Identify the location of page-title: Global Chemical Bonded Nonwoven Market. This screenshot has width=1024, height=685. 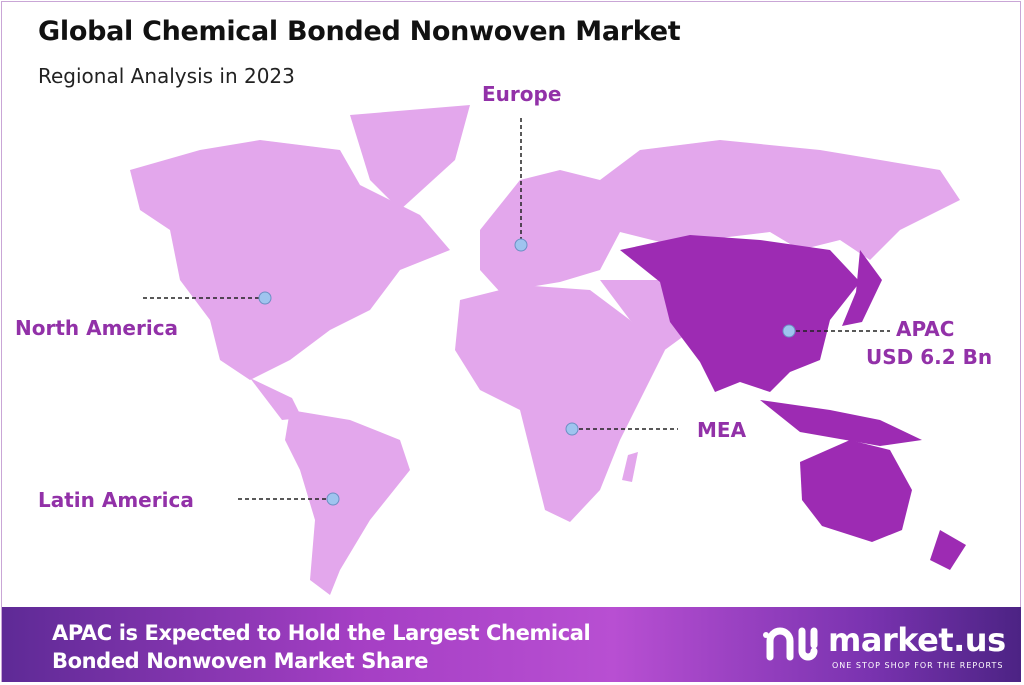
(359, 31).